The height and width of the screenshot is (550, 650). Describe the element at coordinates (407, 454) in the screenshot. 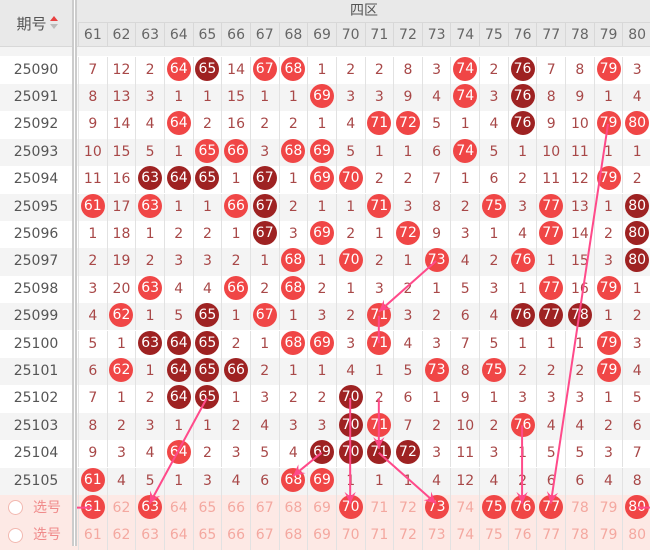

I see `number-cell: 72` at that location.